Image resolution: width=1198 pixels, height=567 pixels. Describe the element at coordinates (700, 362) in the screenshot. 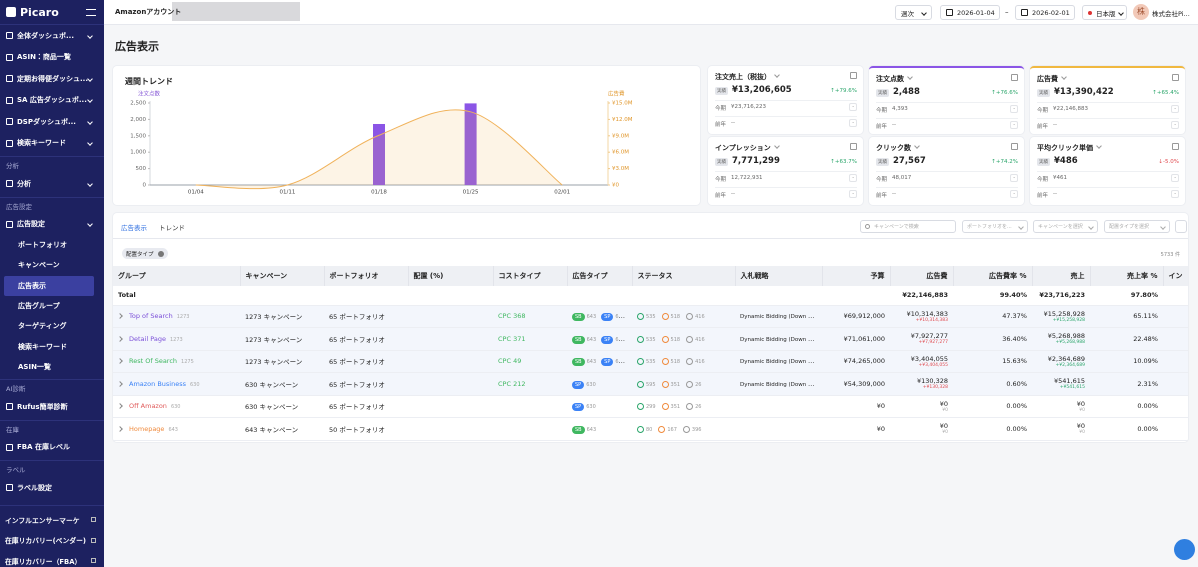

I see `status-count: 416` at that location.